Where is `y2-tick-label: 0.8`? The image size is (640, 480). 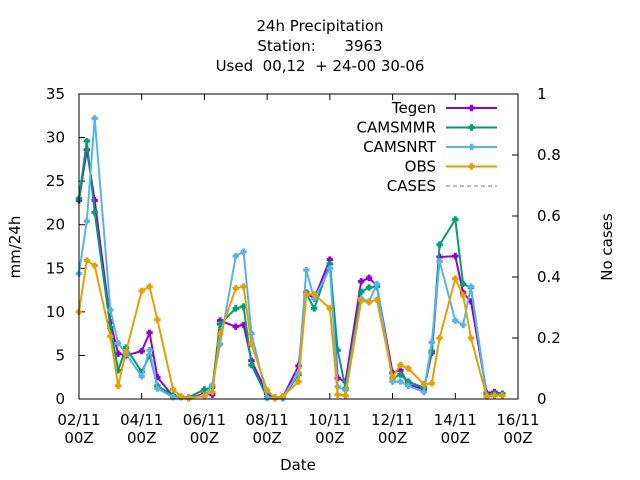
y2-tick-label: 0.8 is located at coordinates (549, 155).